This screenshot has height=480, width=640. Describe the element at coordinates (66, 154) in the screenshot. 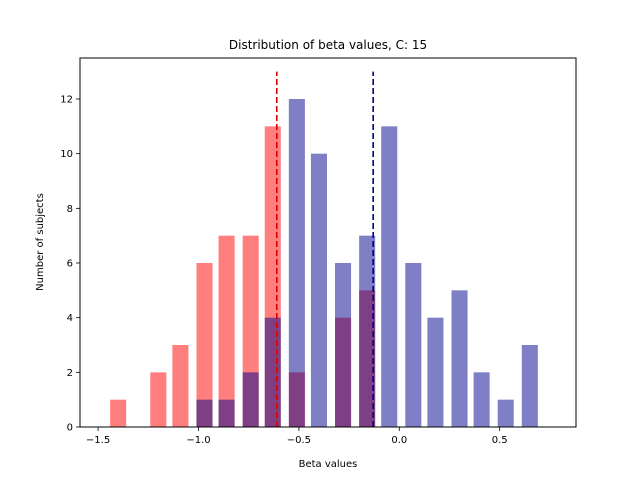

I see `y-tick-label: 10` at that location.